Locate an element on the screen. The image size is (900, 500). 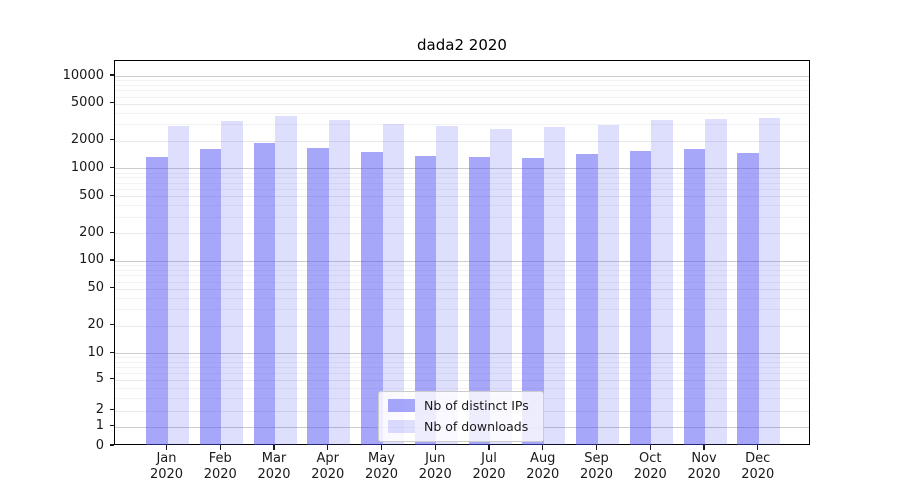
bar-downloads-nov is located at coordinates (716, 282).